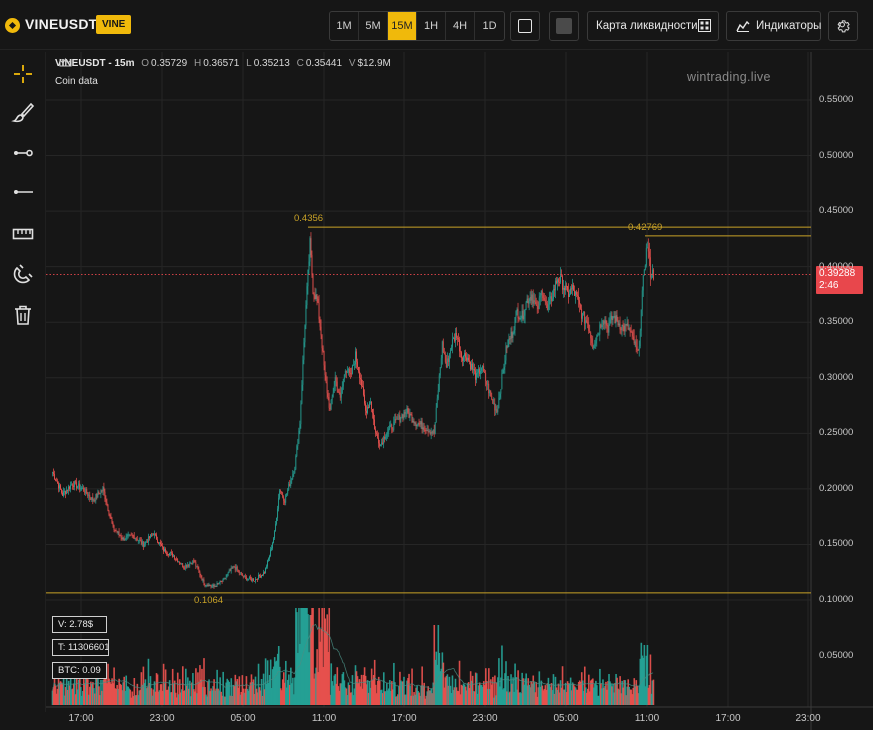  Describe the element at coordinates (837, 273) in the screenshot. I see `current-price-value: 0.39288` at that location.